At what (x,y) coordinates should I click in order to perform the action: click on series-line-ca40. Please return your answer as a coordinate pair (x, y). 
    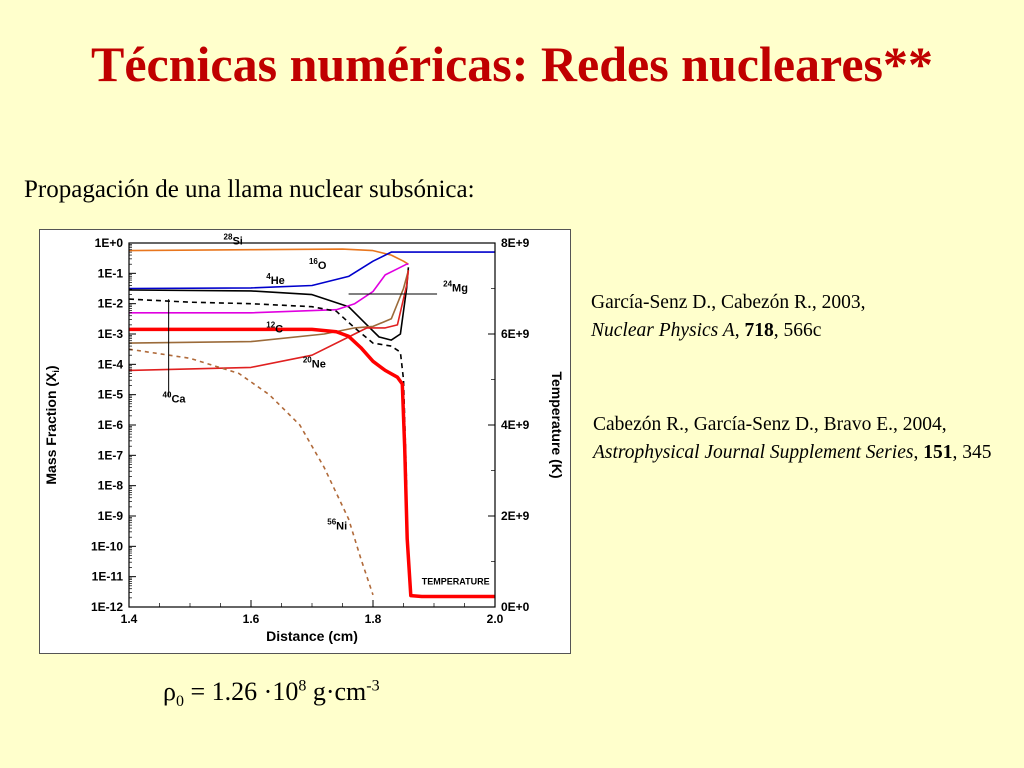
    Looking at the image, I should click on (268, 392).